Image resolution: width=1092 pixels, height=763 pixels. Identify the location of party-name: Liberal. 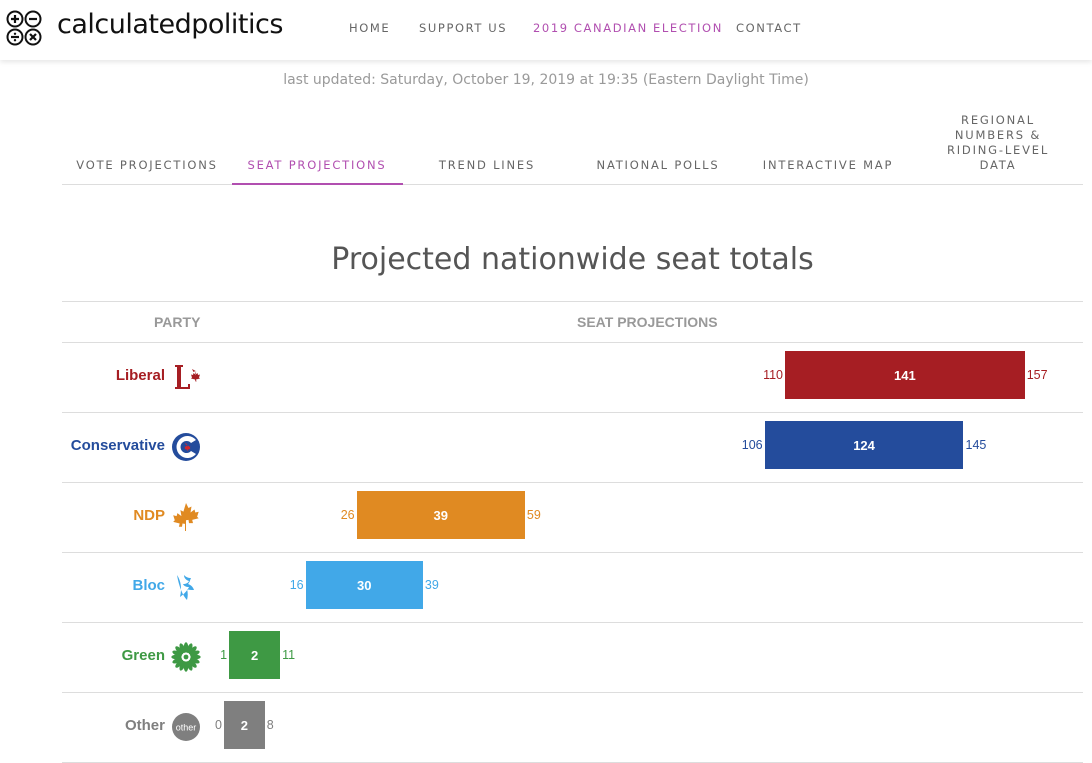
(140, 375).